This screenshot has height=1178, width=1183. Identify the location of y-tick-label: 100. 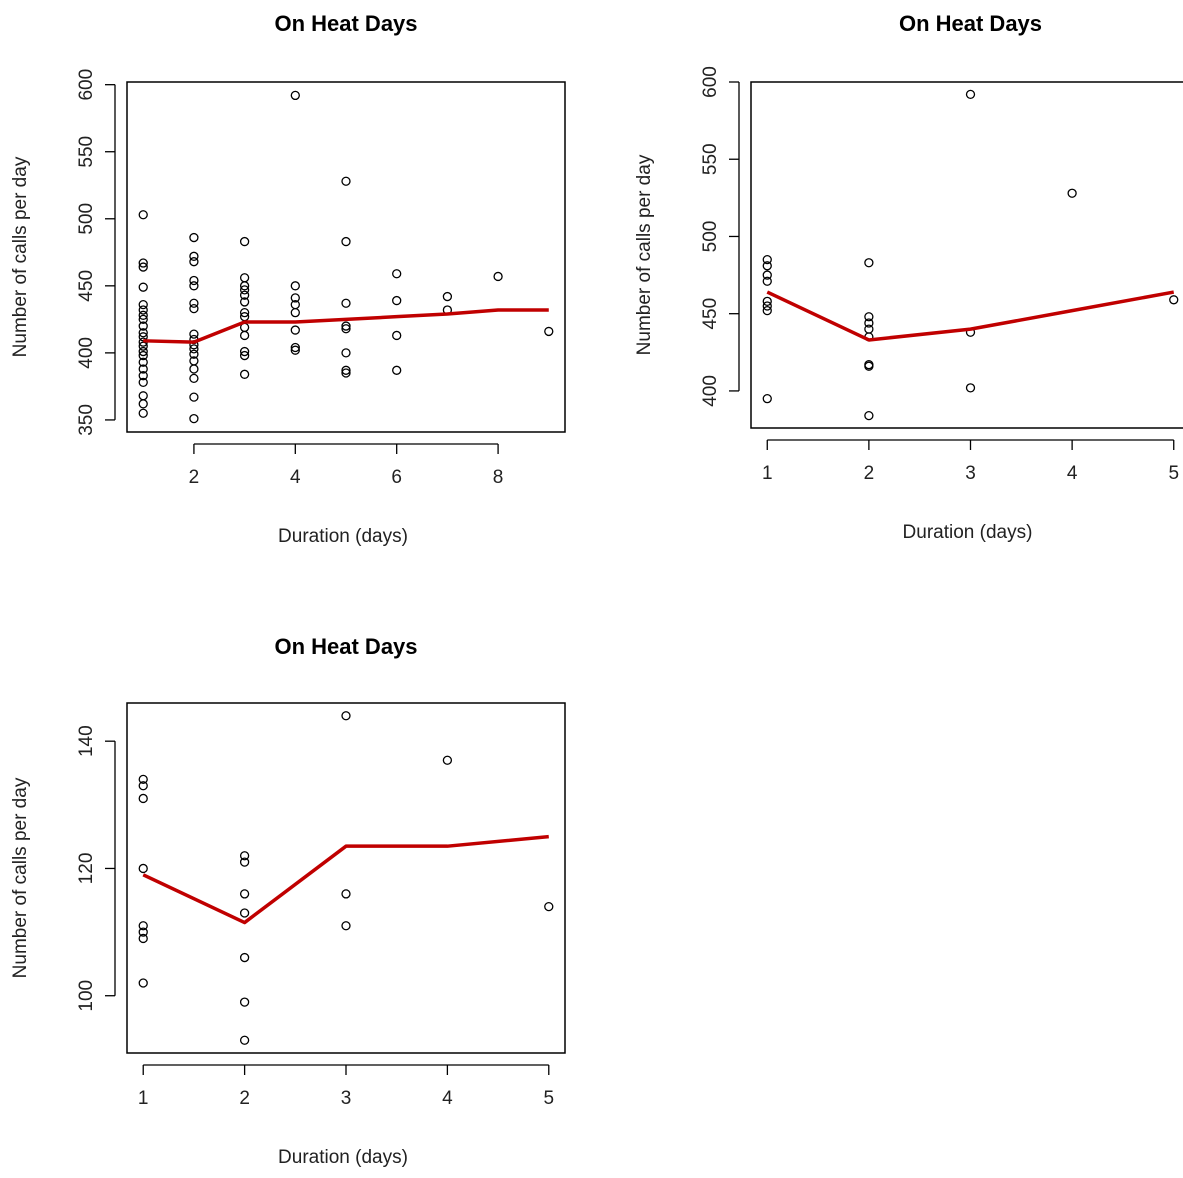
(86, 996).